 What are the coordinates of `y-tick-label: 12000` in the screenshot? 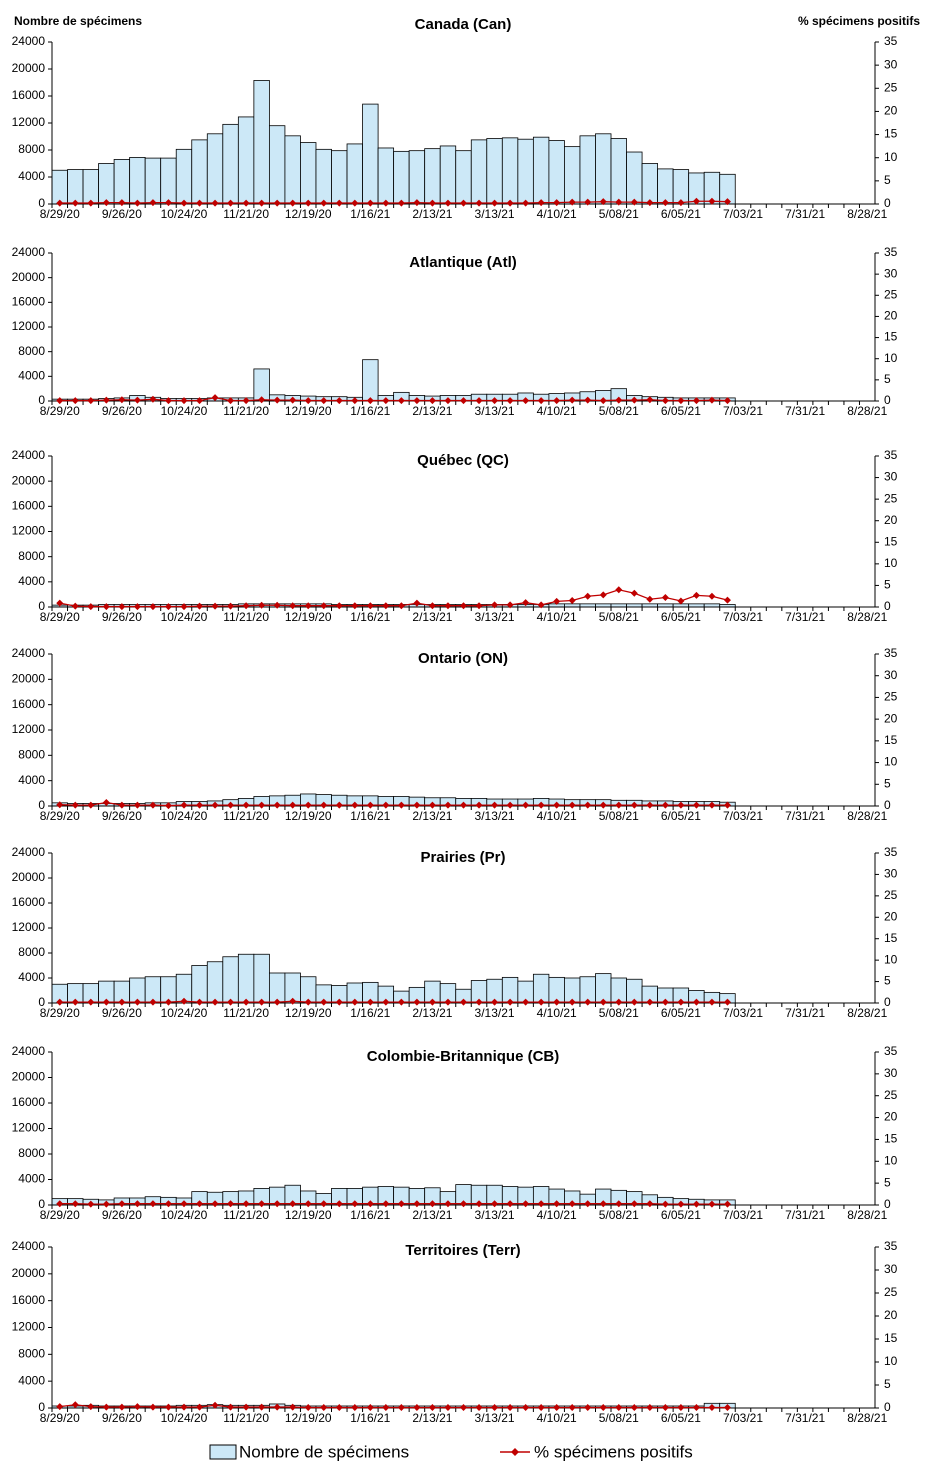 It's located at (29, 1327).